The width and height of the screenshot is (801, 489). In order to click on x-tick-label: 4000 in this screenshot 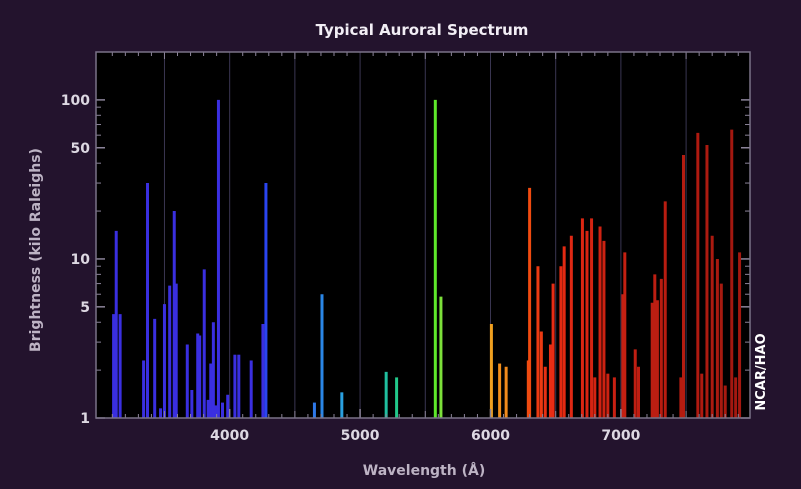, I will do `click(229, 436)`.